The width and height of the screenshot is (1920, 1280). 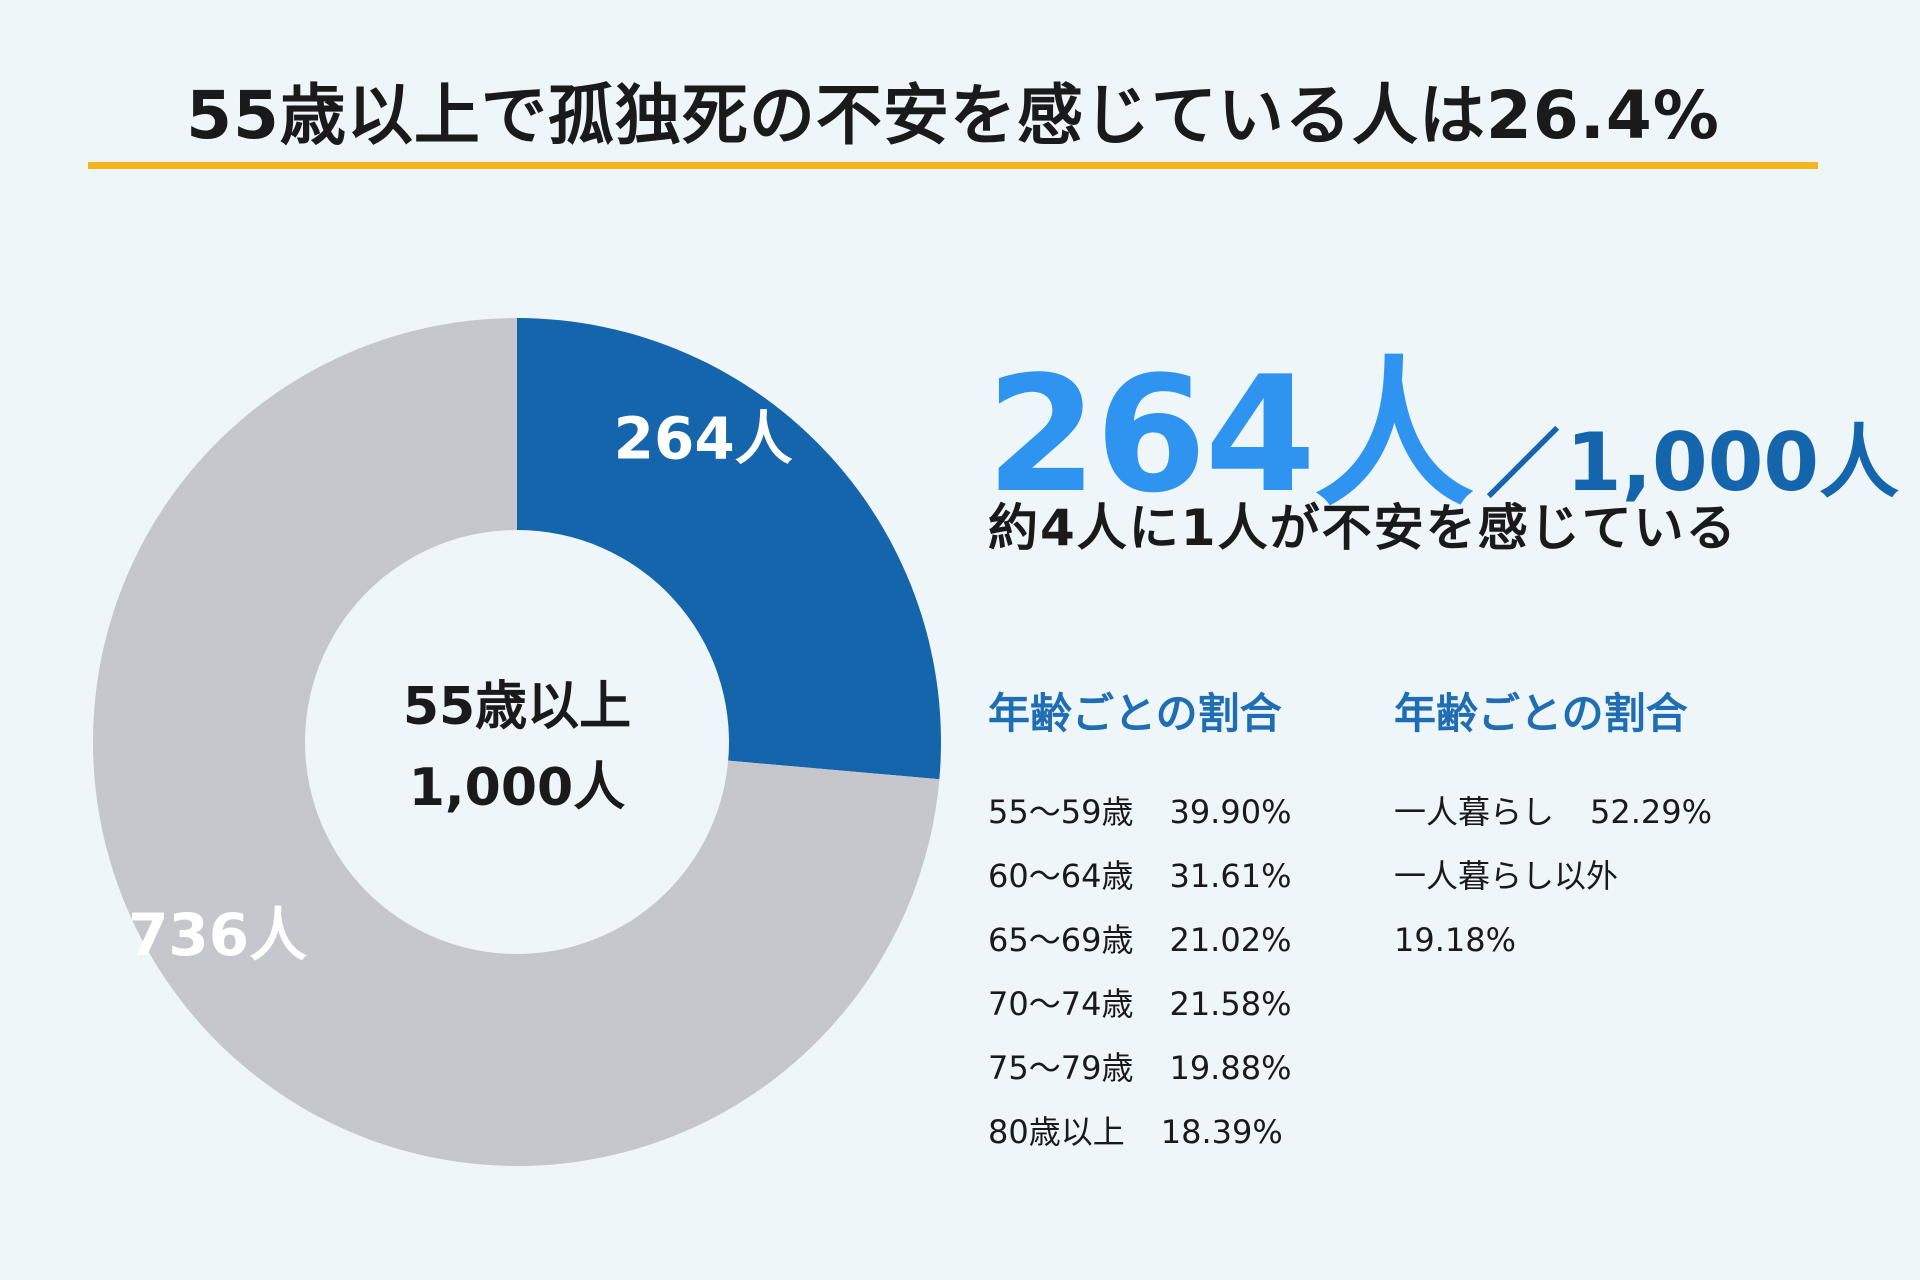 What do you see at coordinates (1061, 1068) in the screenshot?
I see `list-item-label: 75〜79歳` at bounding box center [1061, 1068].